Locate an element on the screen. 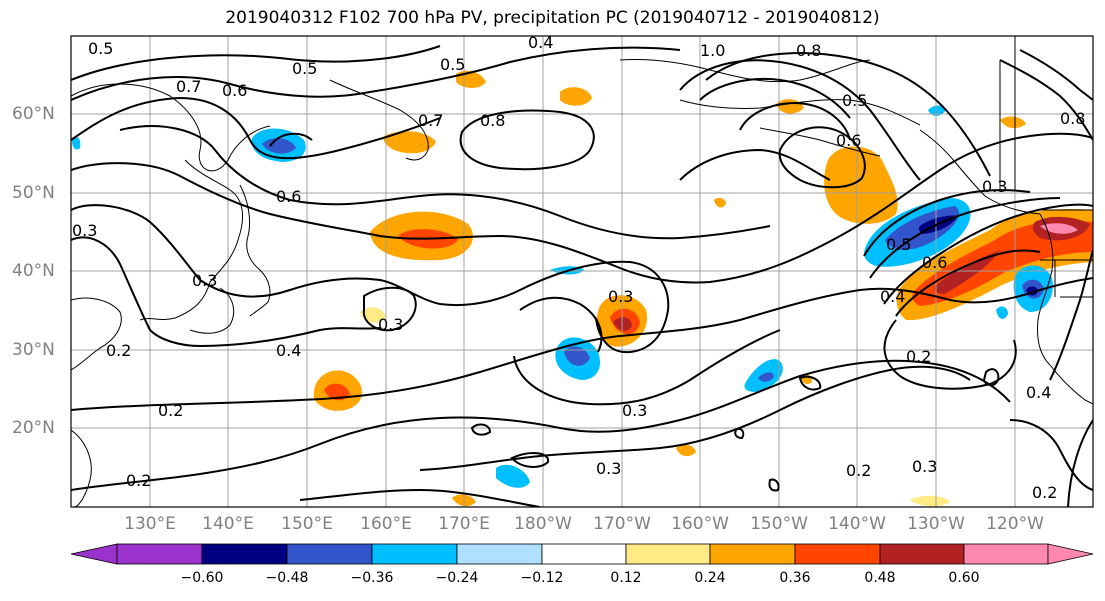 This screenshot has width=1105, height=601. lon-label: 160°W is located at coordinates (700, 524).